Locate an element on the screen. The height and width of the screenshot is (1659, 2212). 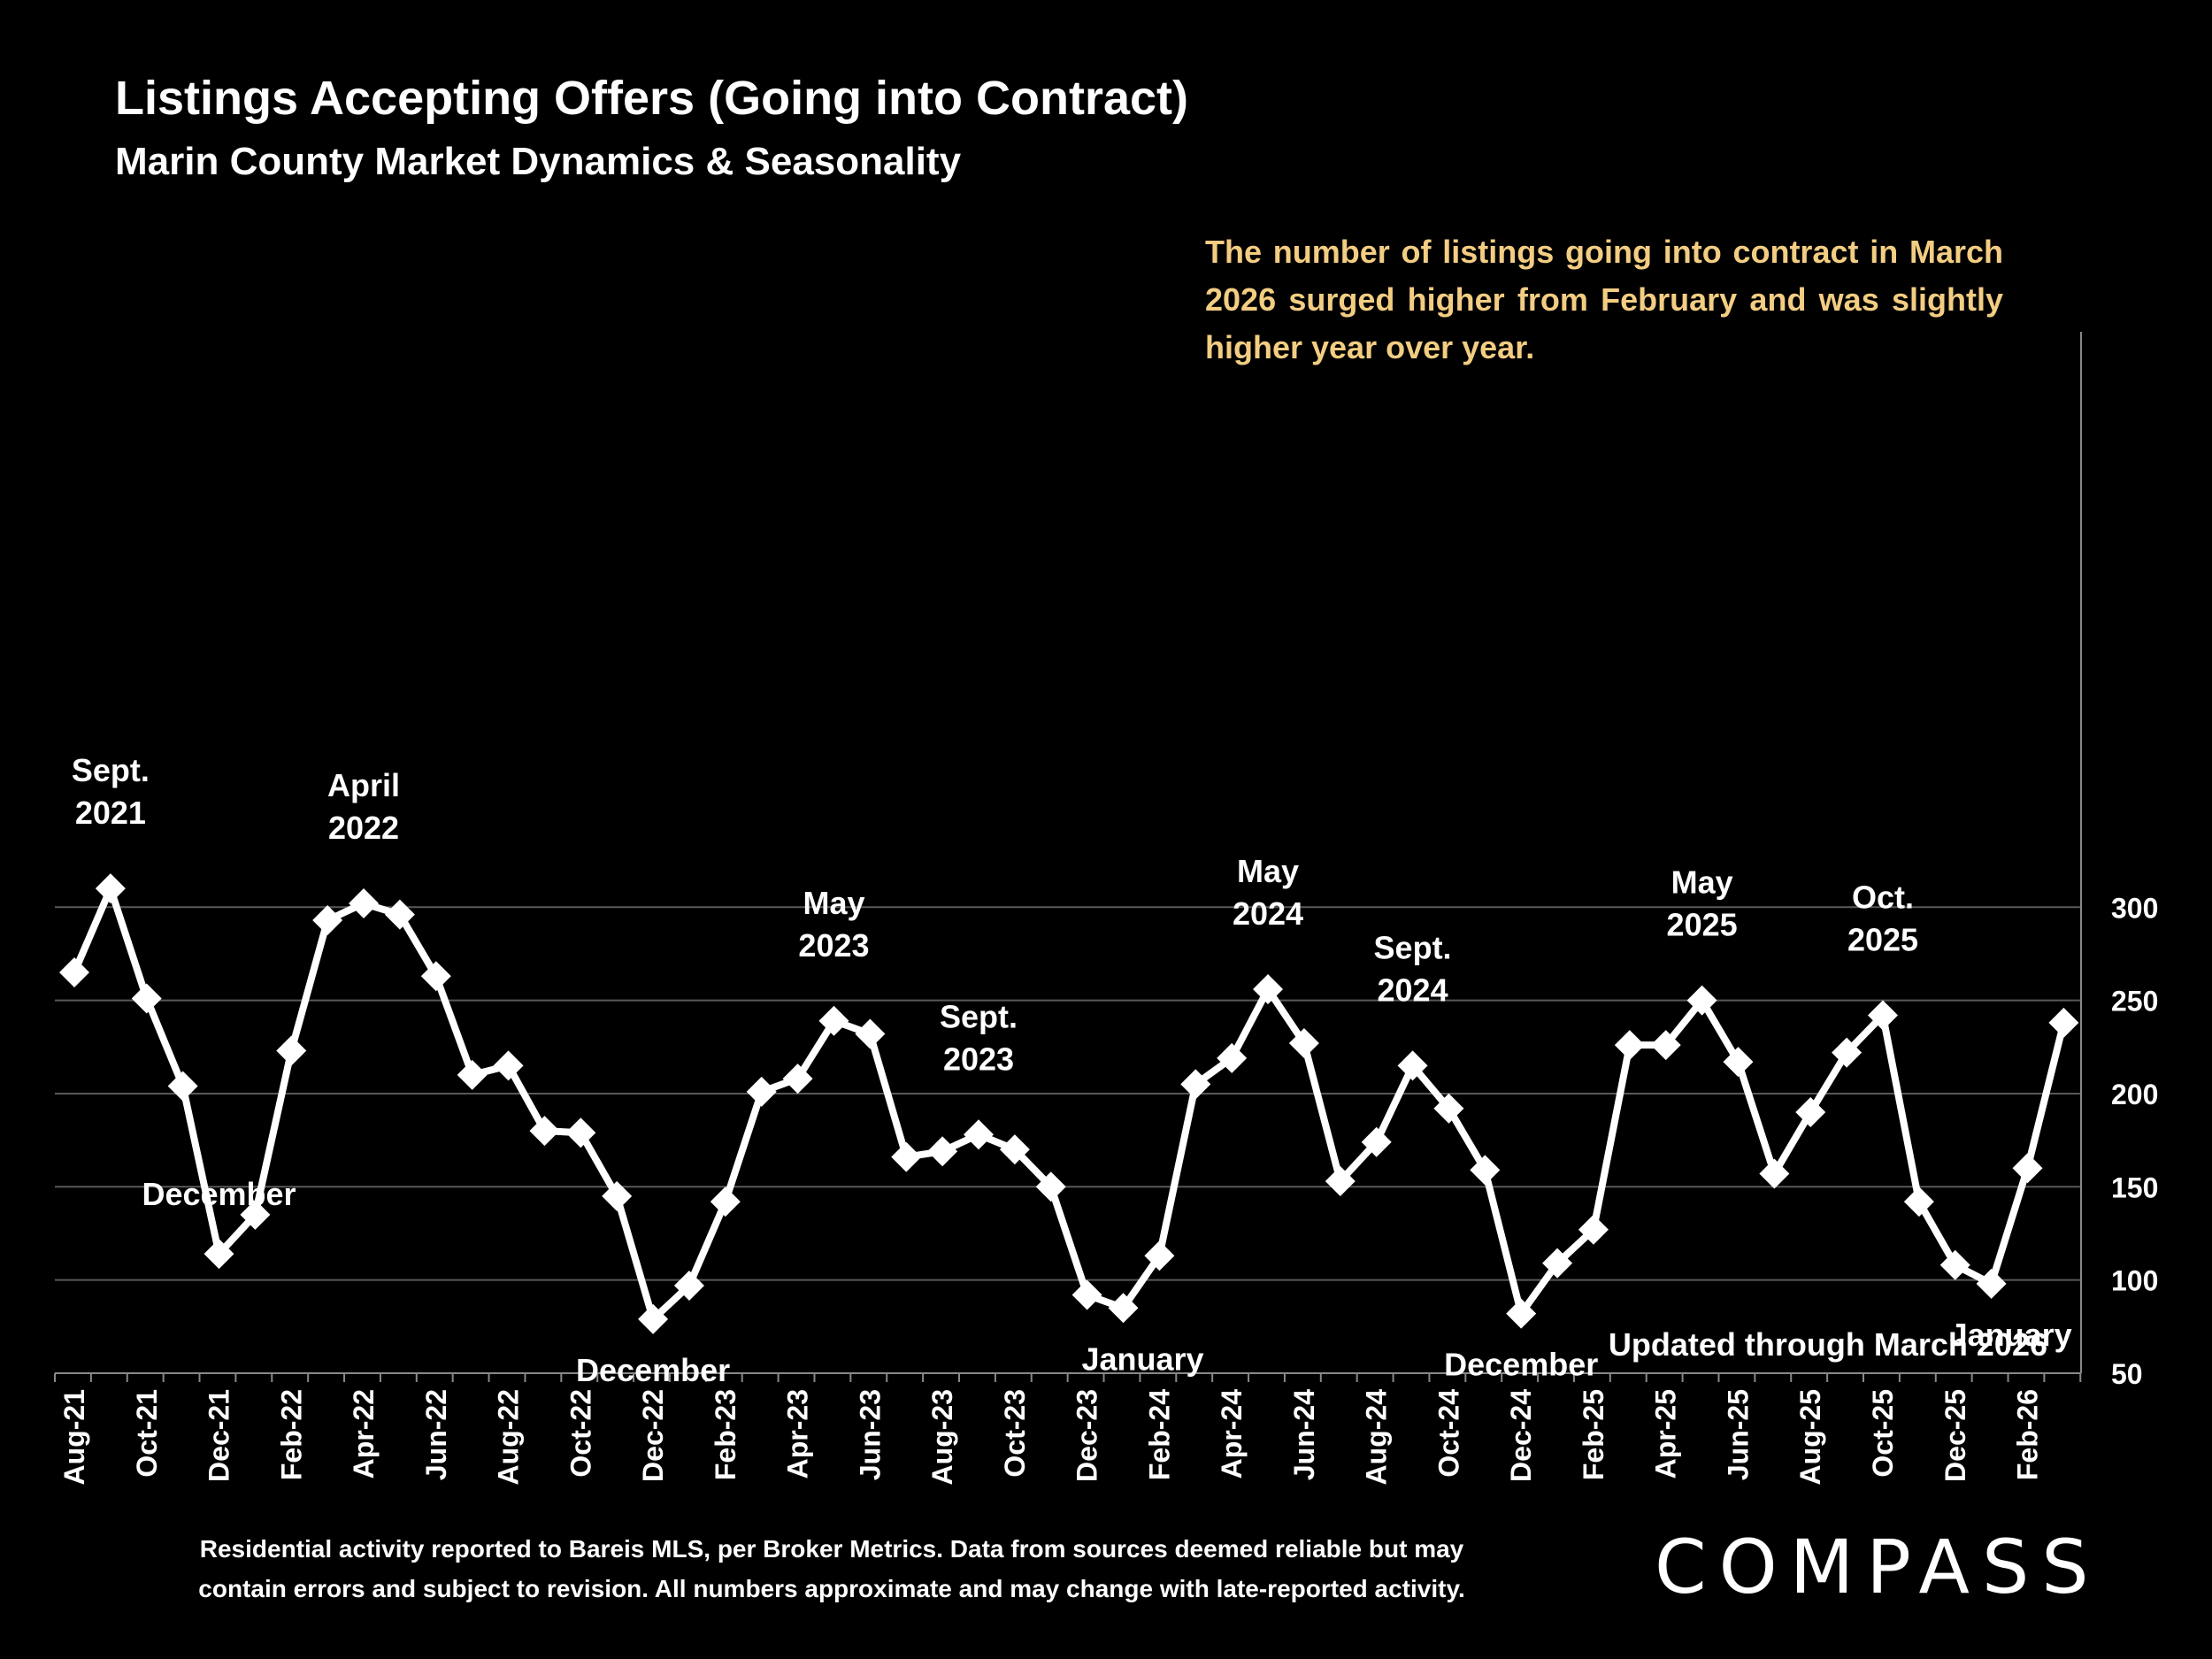
x-tick-label: Apr-23 is located at coordinates (798, 1434).